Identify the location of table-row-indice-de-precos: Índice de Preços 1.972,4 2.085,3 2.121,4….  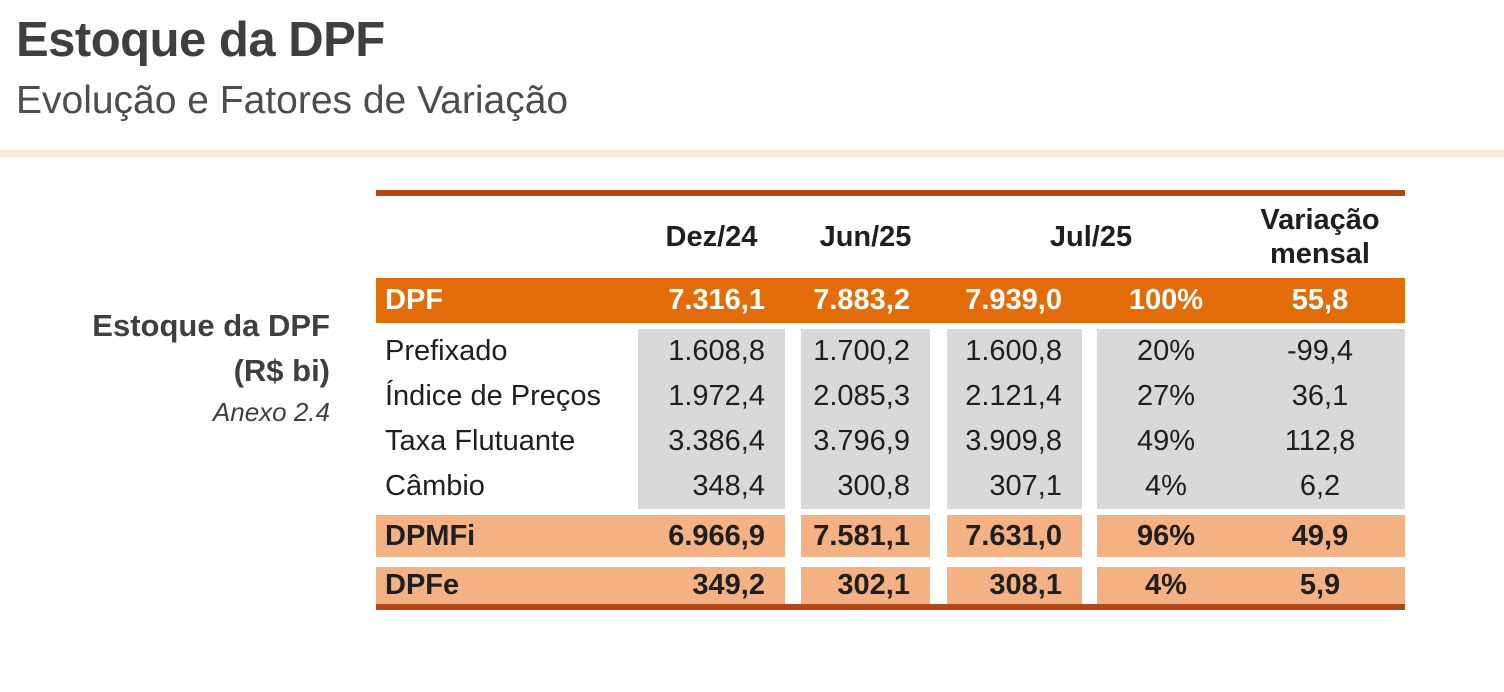
(890, 396).